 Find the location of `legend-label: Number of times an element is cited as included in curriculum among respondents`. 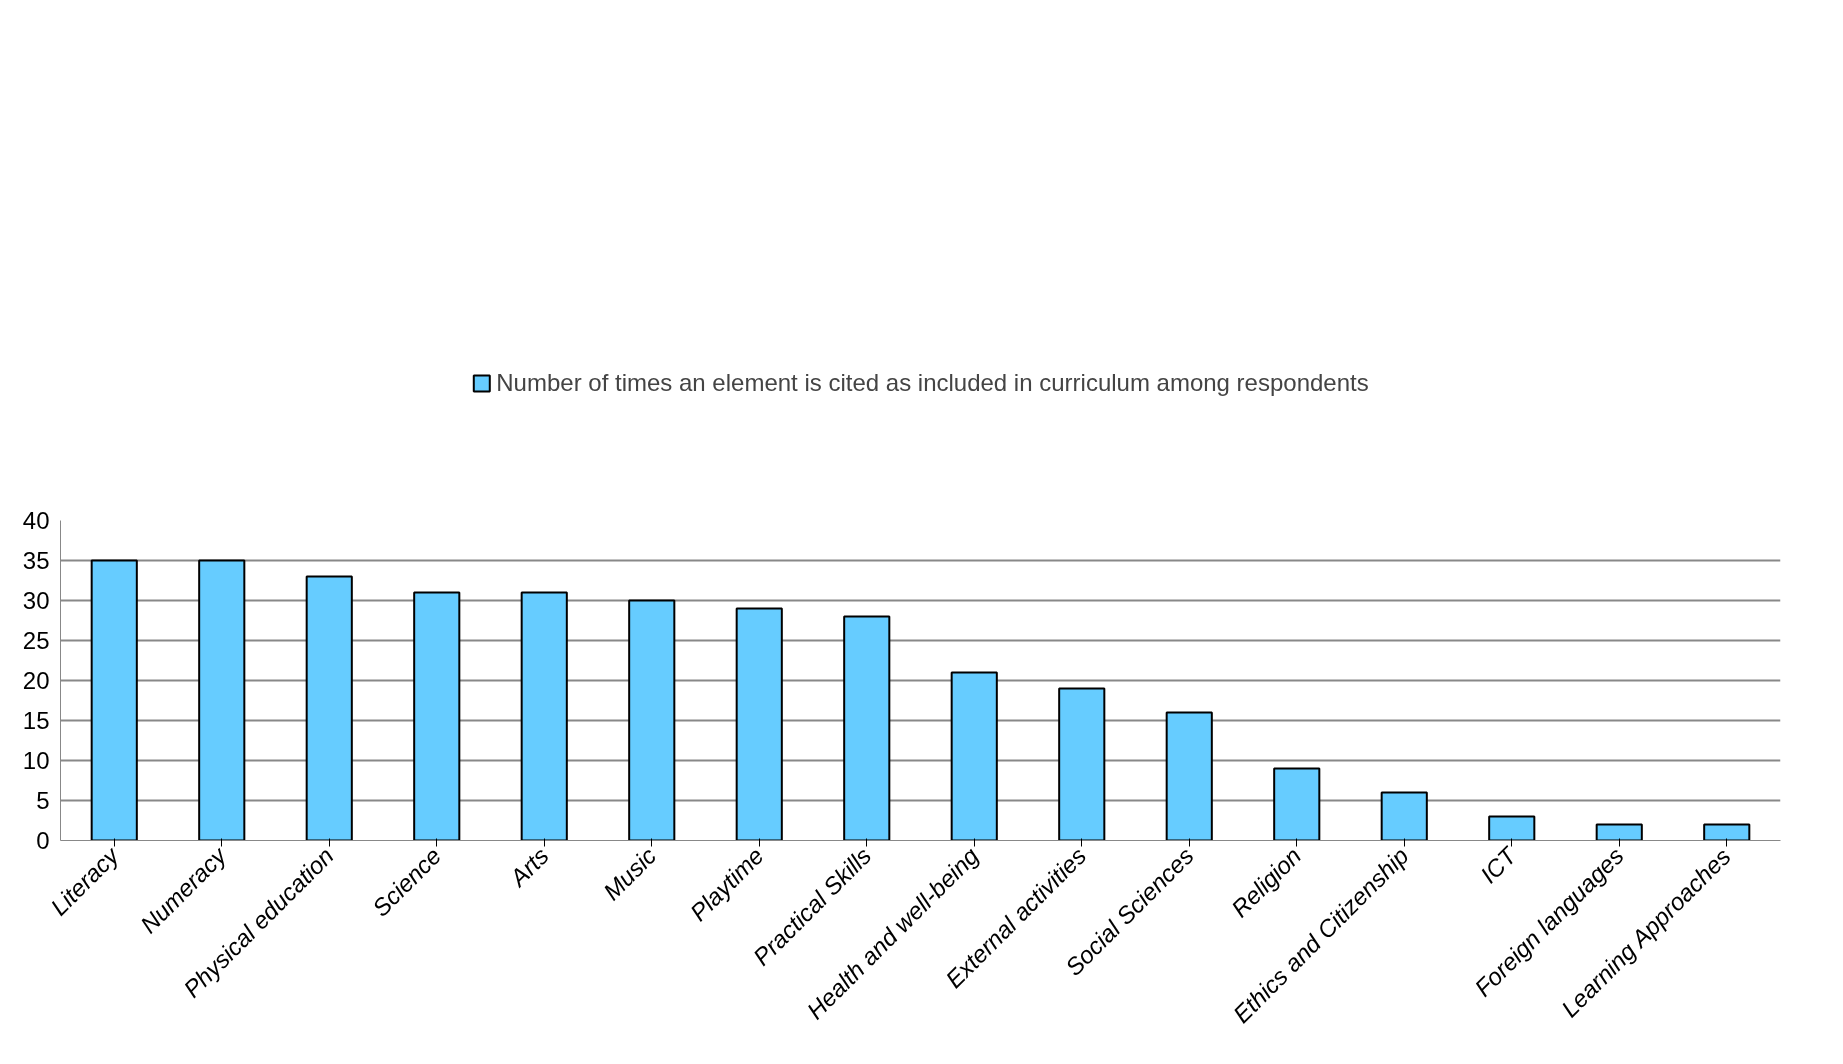

legend-label: Number of times an element is cited as included in curriculum among respondents is located at coordinates (932, 383).